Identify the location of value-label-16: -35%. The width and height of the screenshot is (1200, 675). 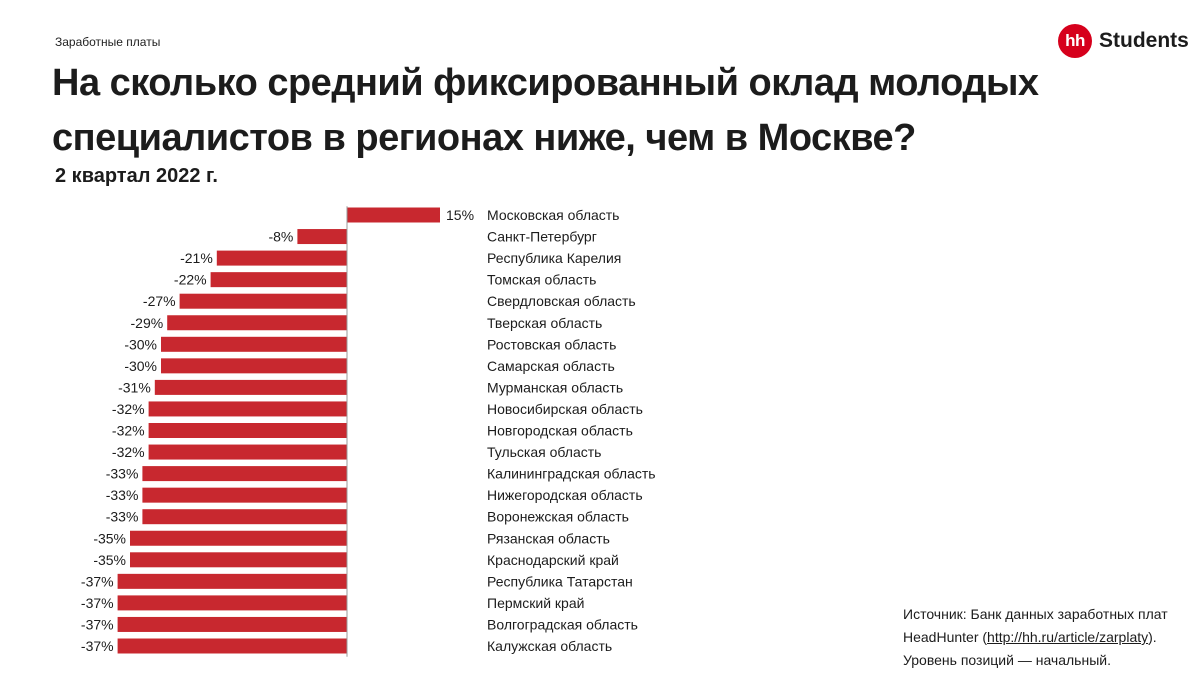
(109, 538).